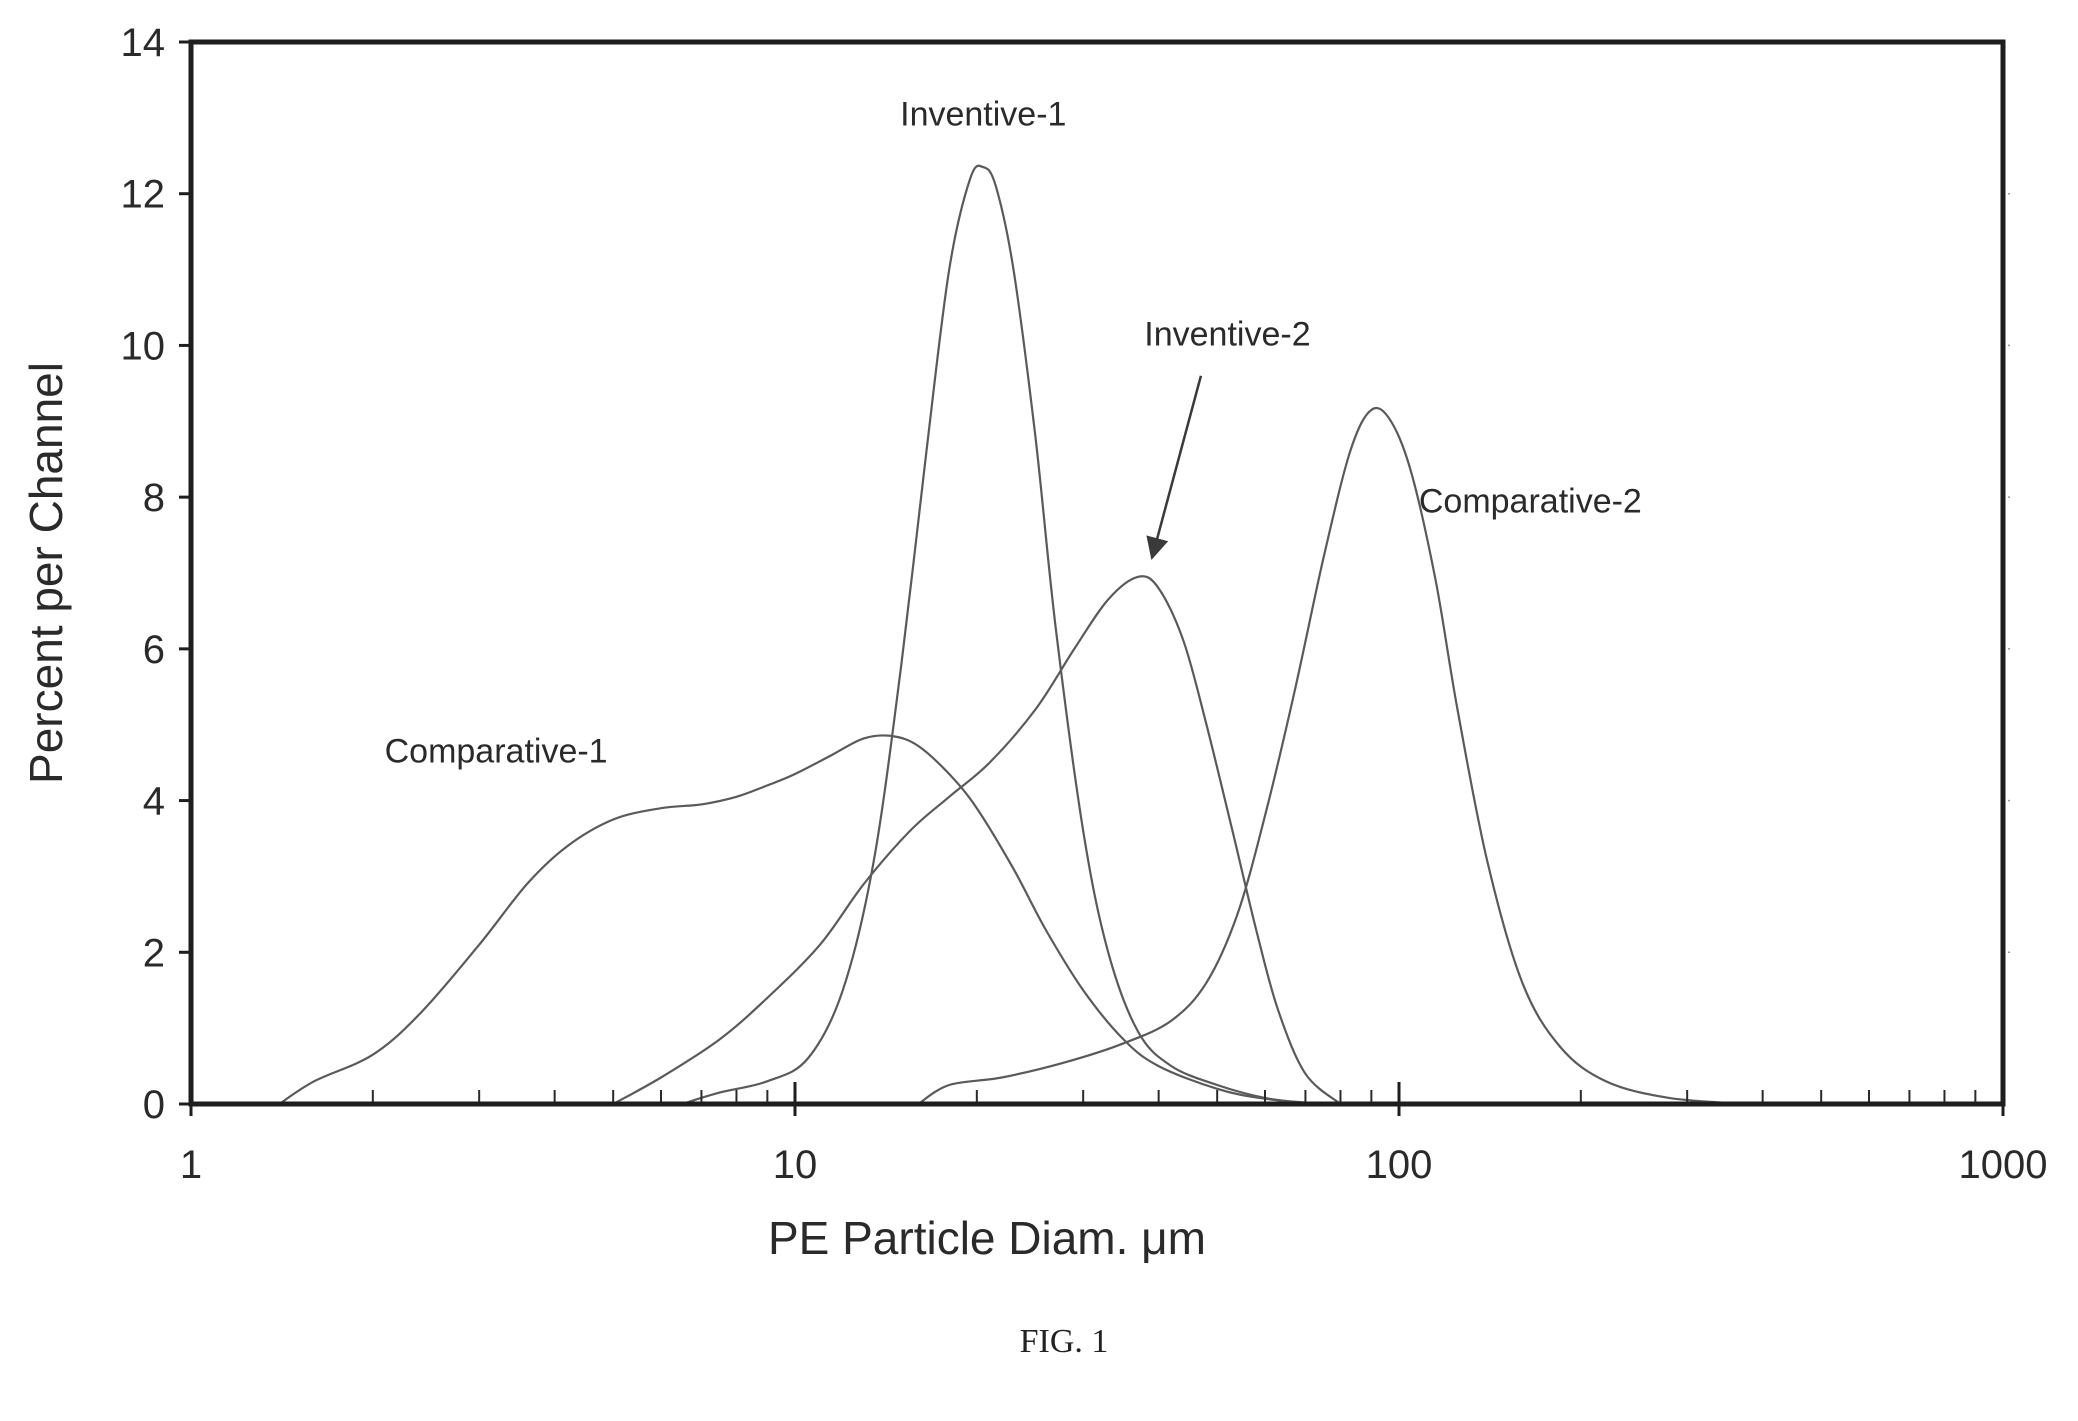  Describe the element at coordinates (1064, 1341) in the screenshot. I see `figure-caption: FIG. 1` at that location.